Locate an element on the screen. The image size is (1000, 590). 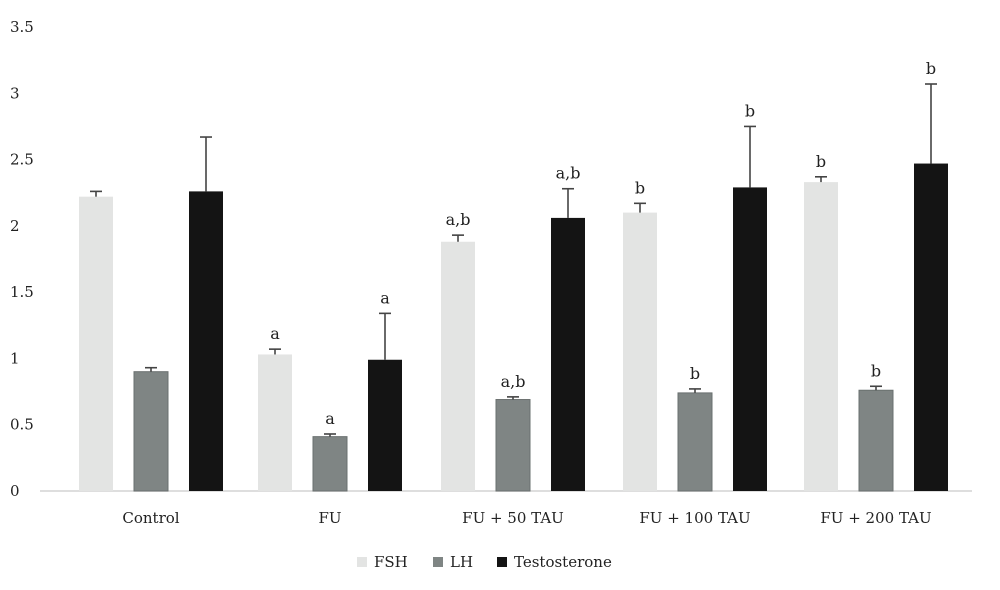
legend-label: FSH is located at coordinates (391, 562).